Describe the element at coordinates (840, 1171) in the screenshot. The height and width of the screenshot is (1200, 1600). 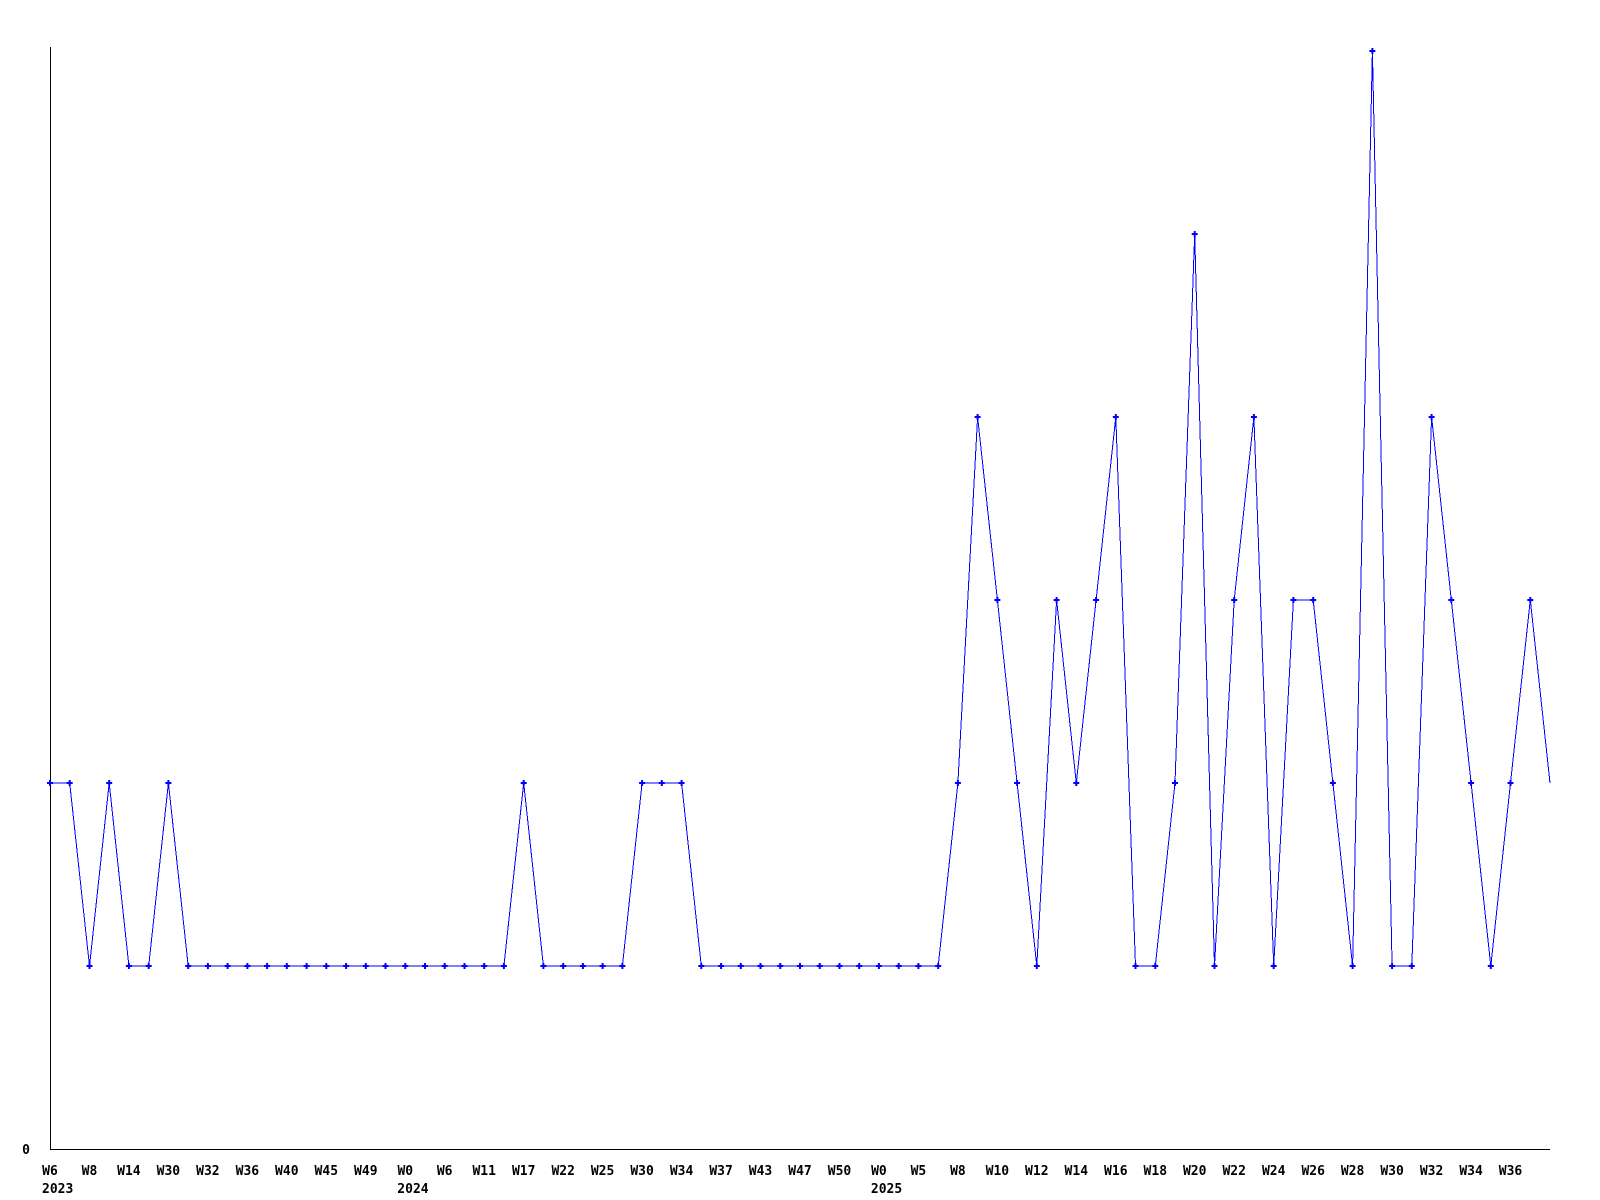
I see `x-tick-label: W50` at that location.